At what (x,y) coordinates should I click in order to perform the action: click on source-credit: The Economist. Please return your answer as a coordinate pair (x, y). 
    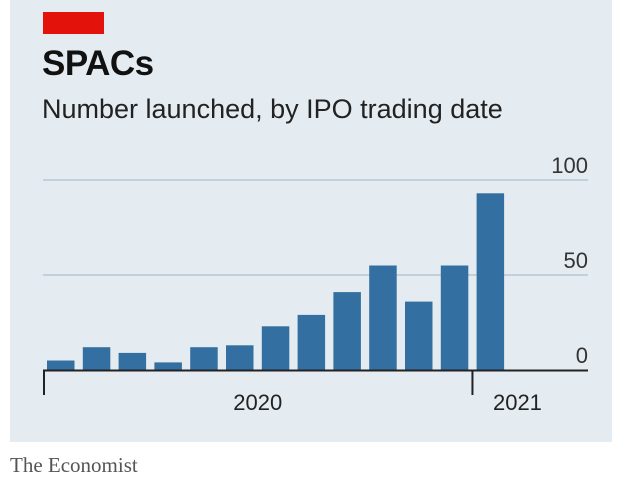
    Looking at the image, I should click on (74, 465).